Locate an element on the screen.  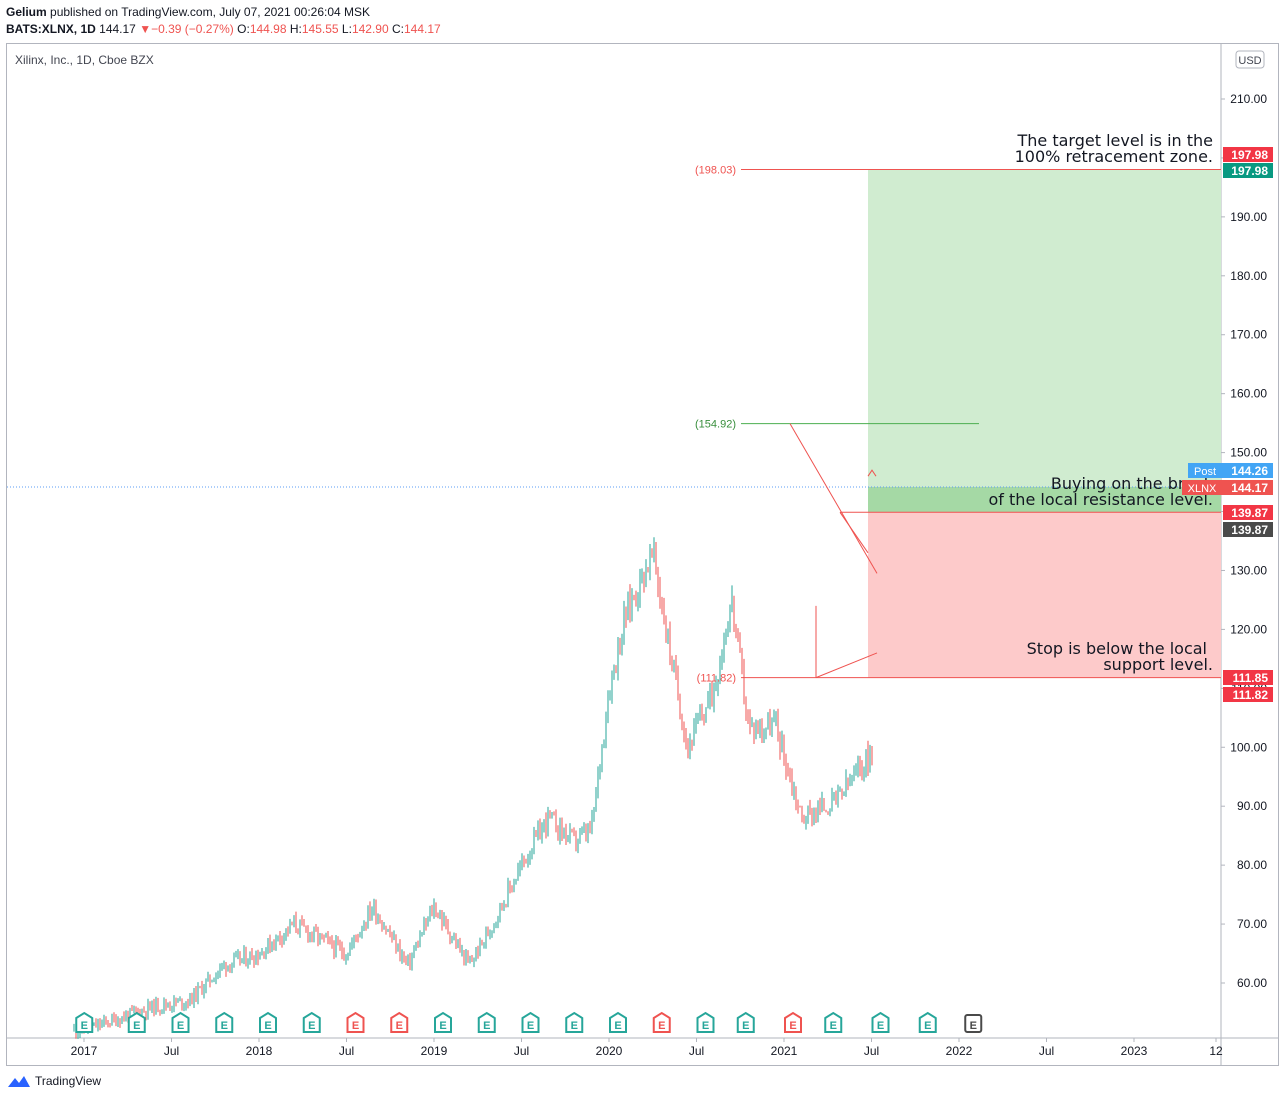
low-level-label: (111.82) is located at coordinates (716, 679).